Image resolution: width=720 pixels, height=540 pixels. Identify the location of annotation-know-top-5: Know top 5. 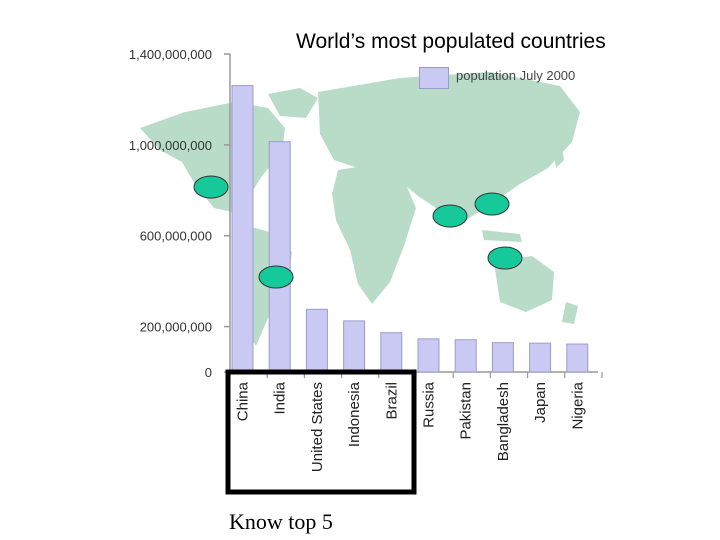
(281, 521).